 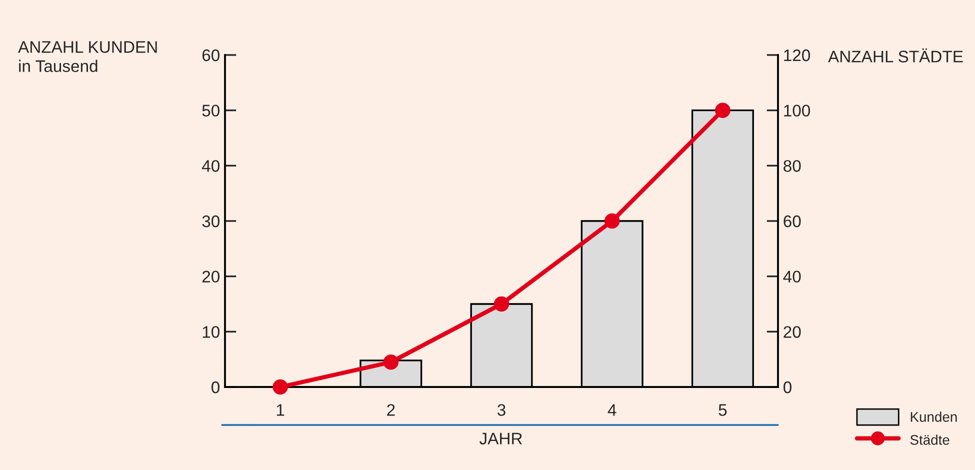 I want to click on legend-label: Kunden, so click(x=933, y=417).